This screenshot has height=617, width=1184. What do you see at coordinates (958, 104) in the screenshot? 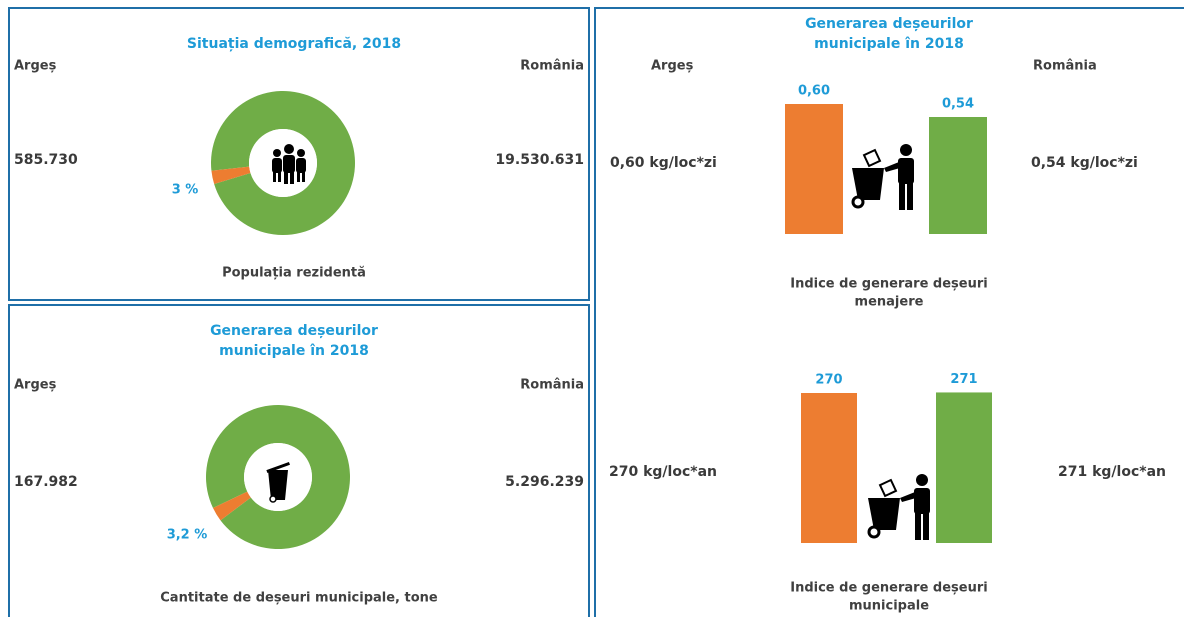
I see `bar-label: 0,54` at bounding box center [958, 104].